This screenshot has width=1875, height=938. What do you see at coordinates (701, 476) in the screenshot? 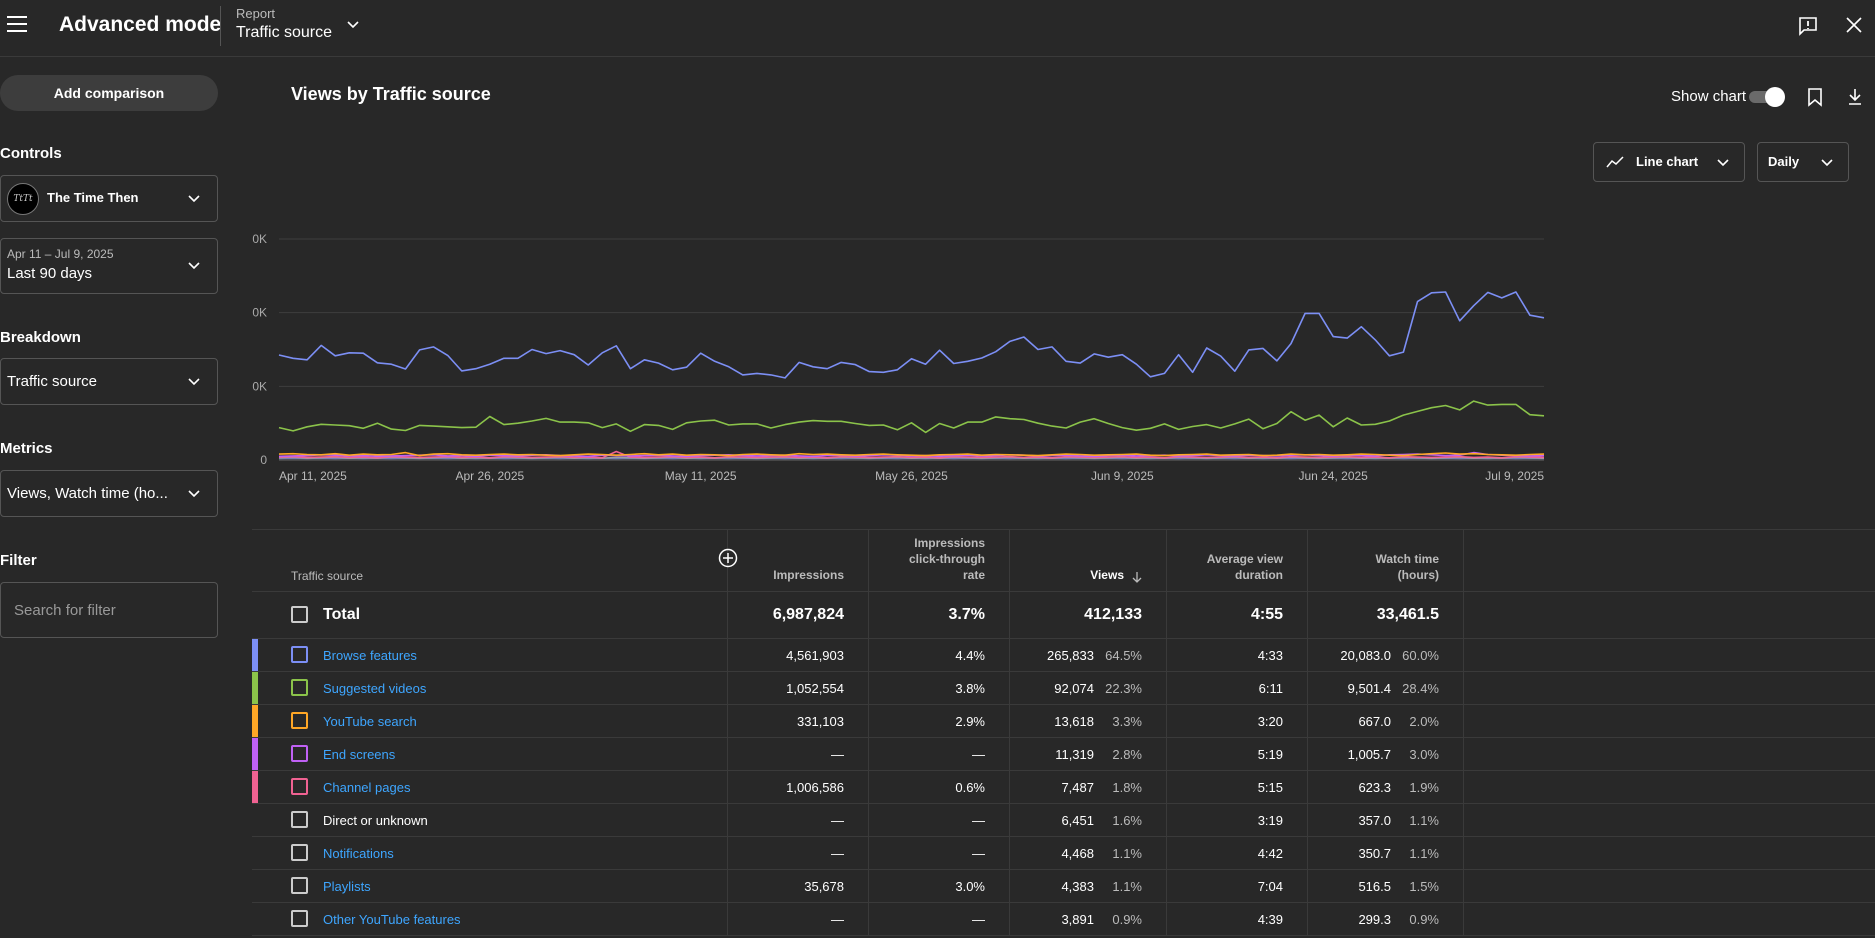
I see `x-tick-label: May 11, 2025` at bounding box center [701, 476].